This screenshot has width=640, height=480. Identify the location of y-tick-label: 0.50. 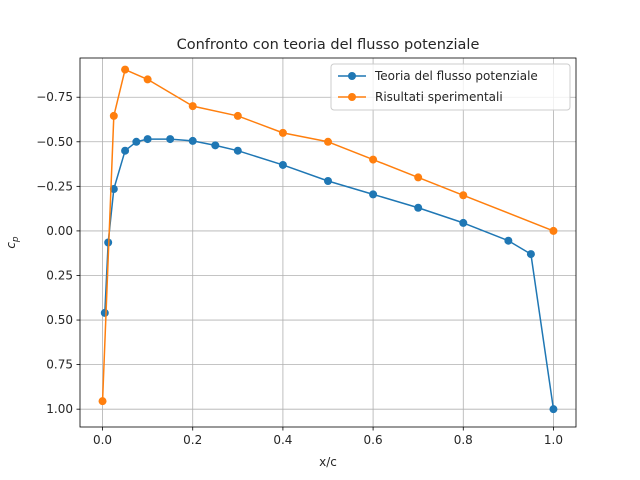
(59, 320).